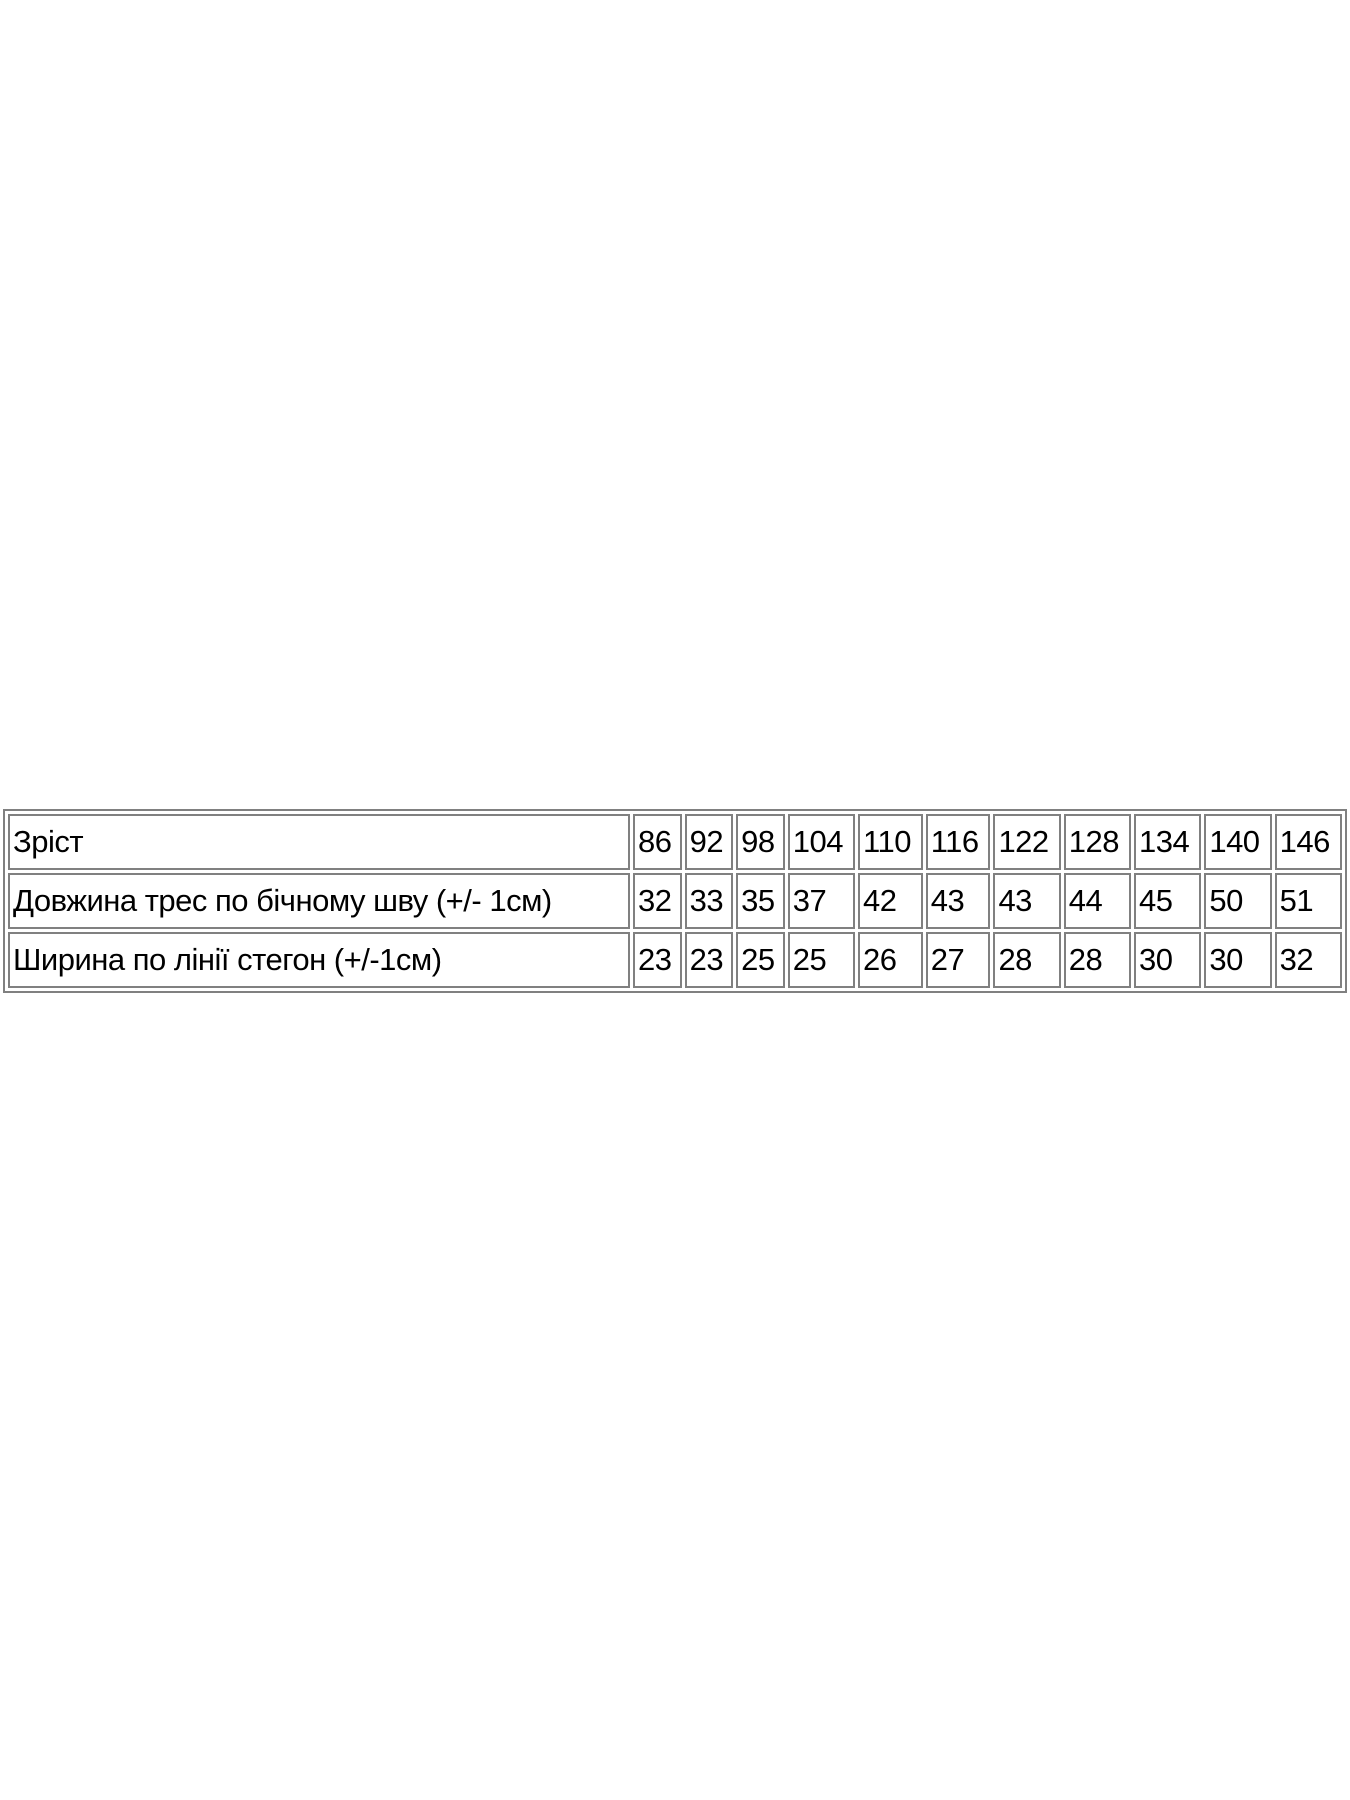 This screenshot has height=1800, width=1350. What do you see at coordinates (1238, 842) in the screenshot?
I see `table-cell: 140` at bounding box center [1238, 842].